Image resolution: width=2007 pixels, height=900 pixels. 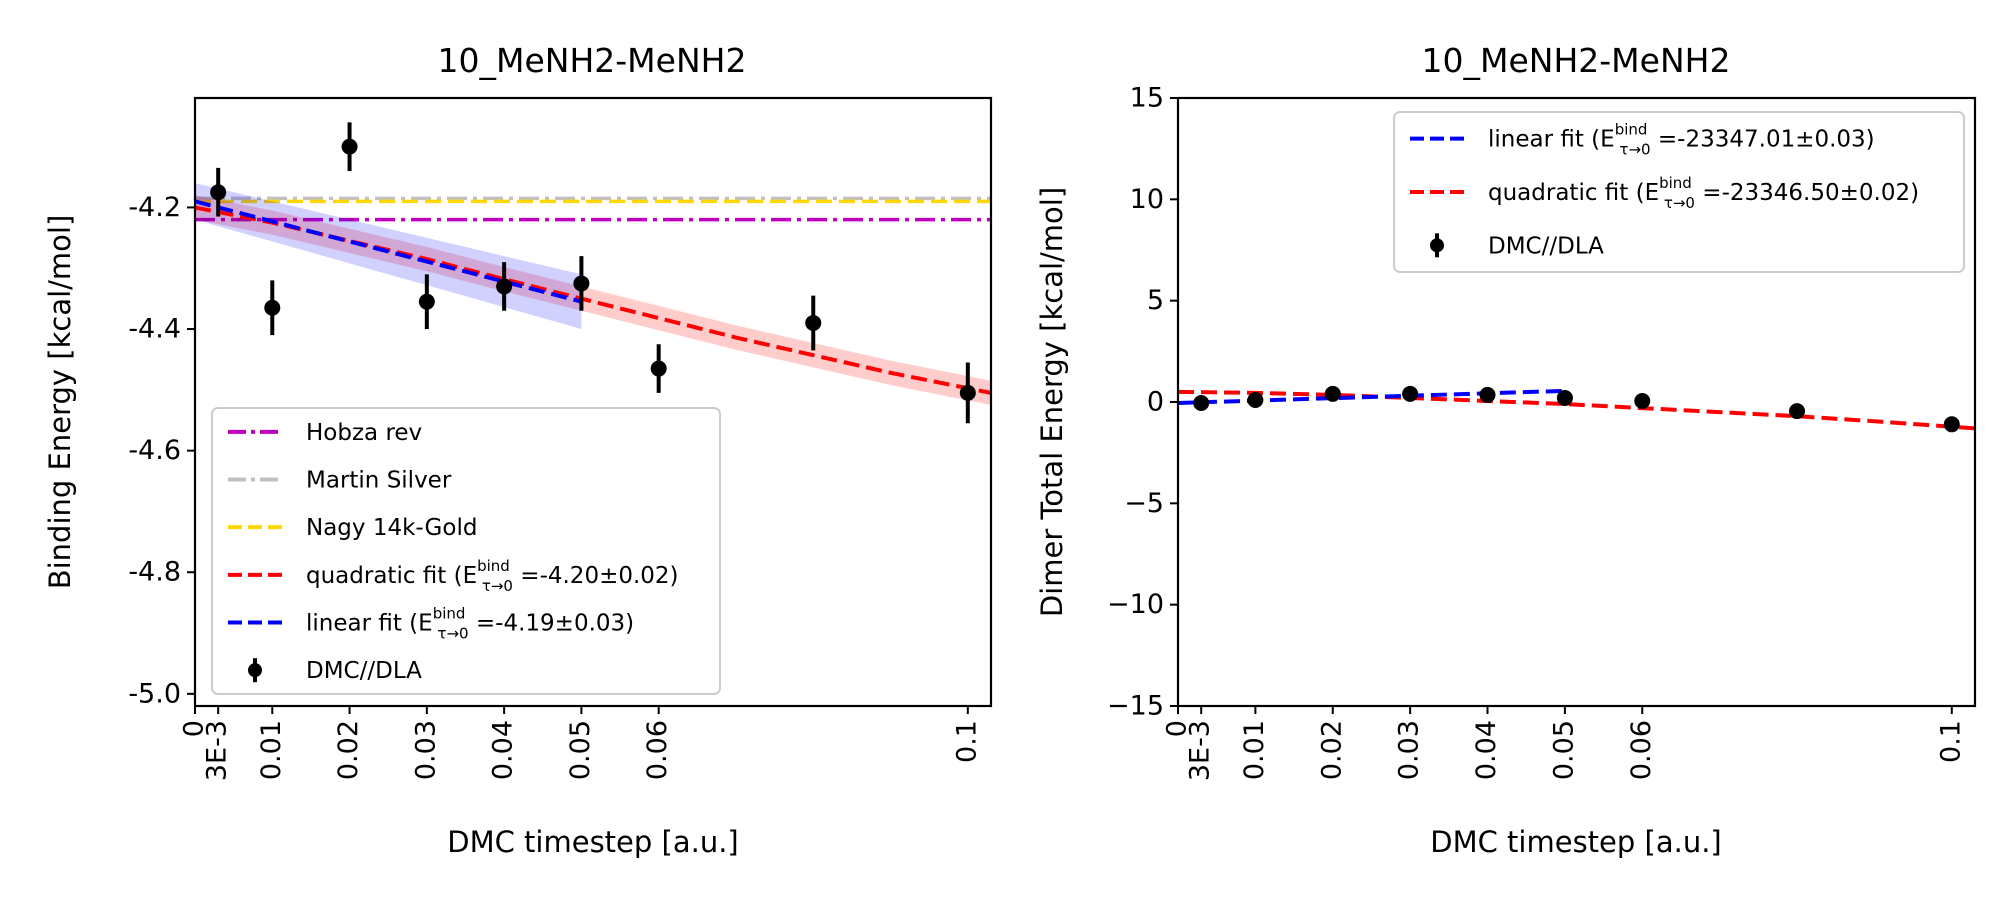 What do you see at coordinates (60, 402) in the screenshot?
I see `y-axis-label: Binding Energy [kcal/mol]` at bounding box center [60, 402].